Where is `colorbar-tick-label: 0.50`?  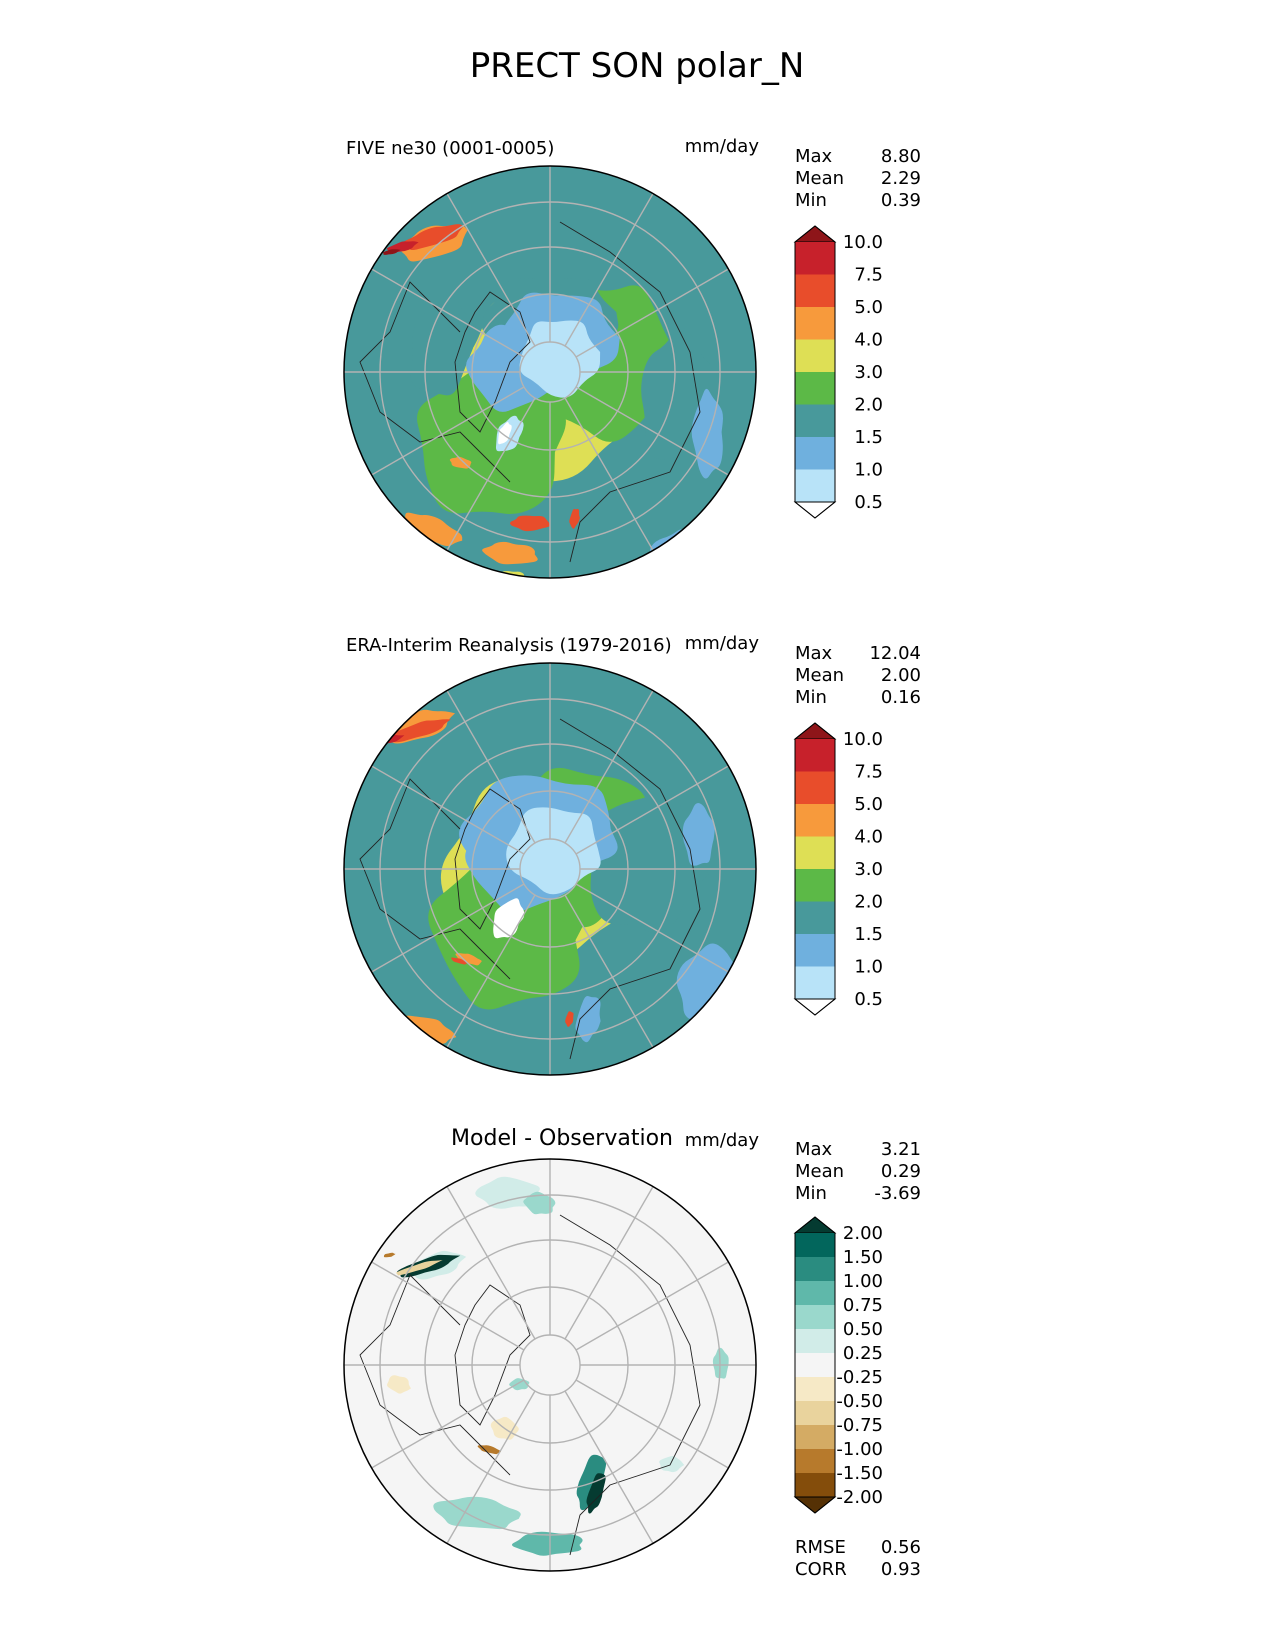
colorbar-tick-label: 0.50 is located at coordinates (863, 1329).